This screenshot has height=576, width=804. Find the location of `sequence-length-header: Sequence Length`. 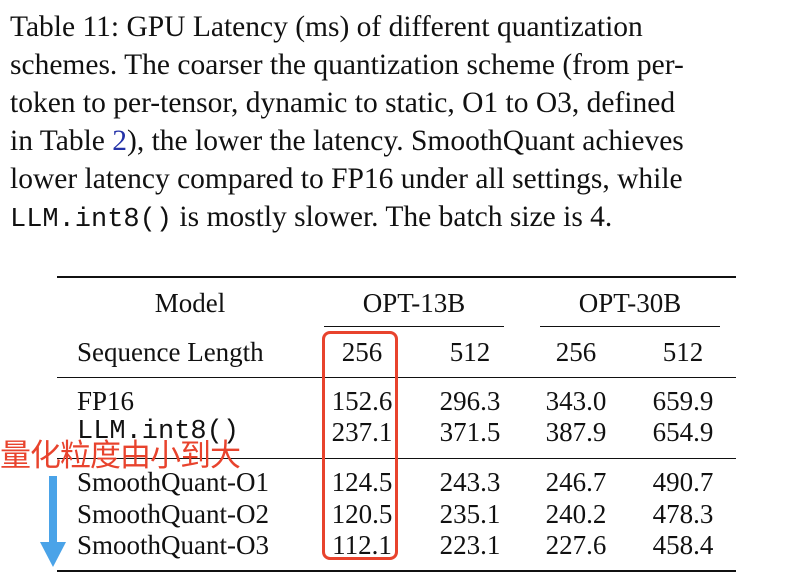

sequence-length-header: Sequence Length is located at coordinates (170, 352).